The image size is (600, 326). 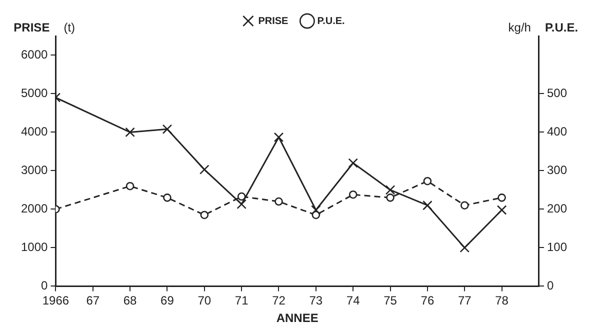 What do you see at coordinates (557, 93) in the screenshot?
I see `y2-tick-label: 500` at bounding box center [557, 93].